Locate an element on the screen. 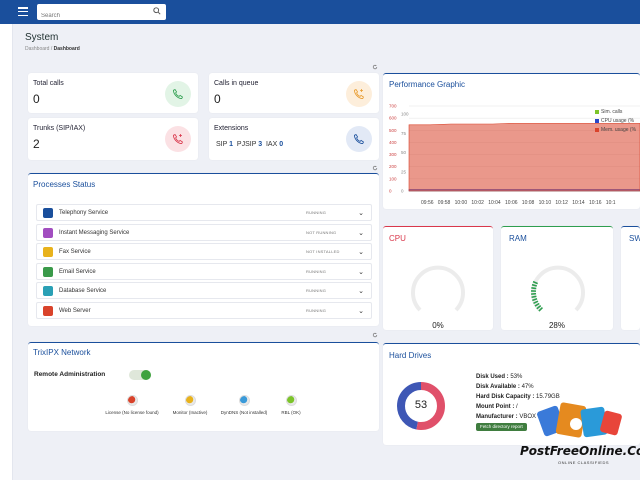 Image resolution: width=640 pixels, height=480 pixels. watermark-logo: PostFreeOnline.Com ONLINE CLASSIFIEDS is located at coordinates (579, 434).